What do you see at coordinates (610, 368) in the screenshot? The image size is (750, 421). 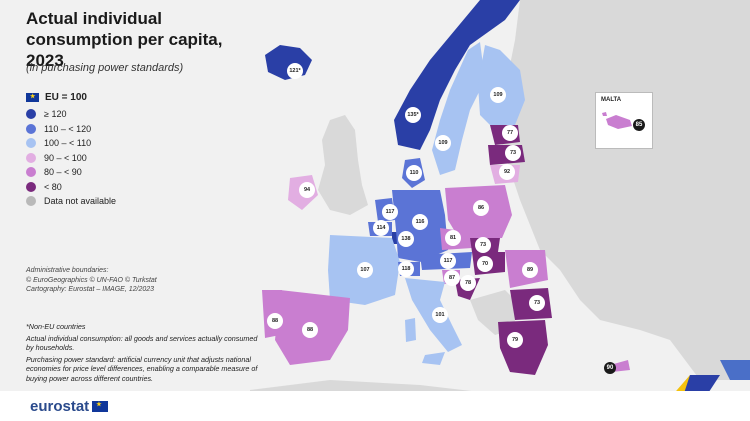 I see `value-label-cy: 90` at bounding box center [610, 368].